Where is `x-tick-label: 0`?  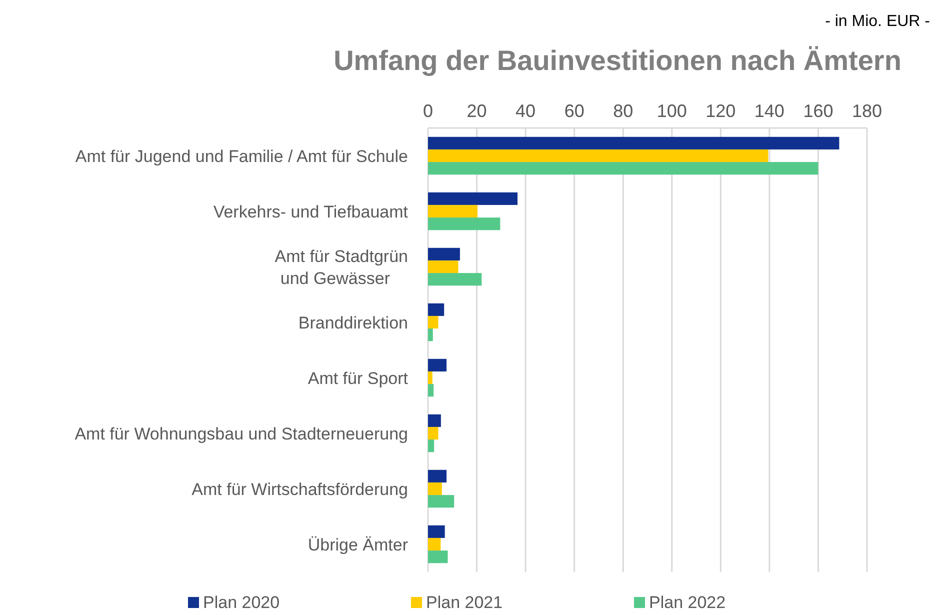 x-tick-label: 0 is located at coordinates (428, 111).